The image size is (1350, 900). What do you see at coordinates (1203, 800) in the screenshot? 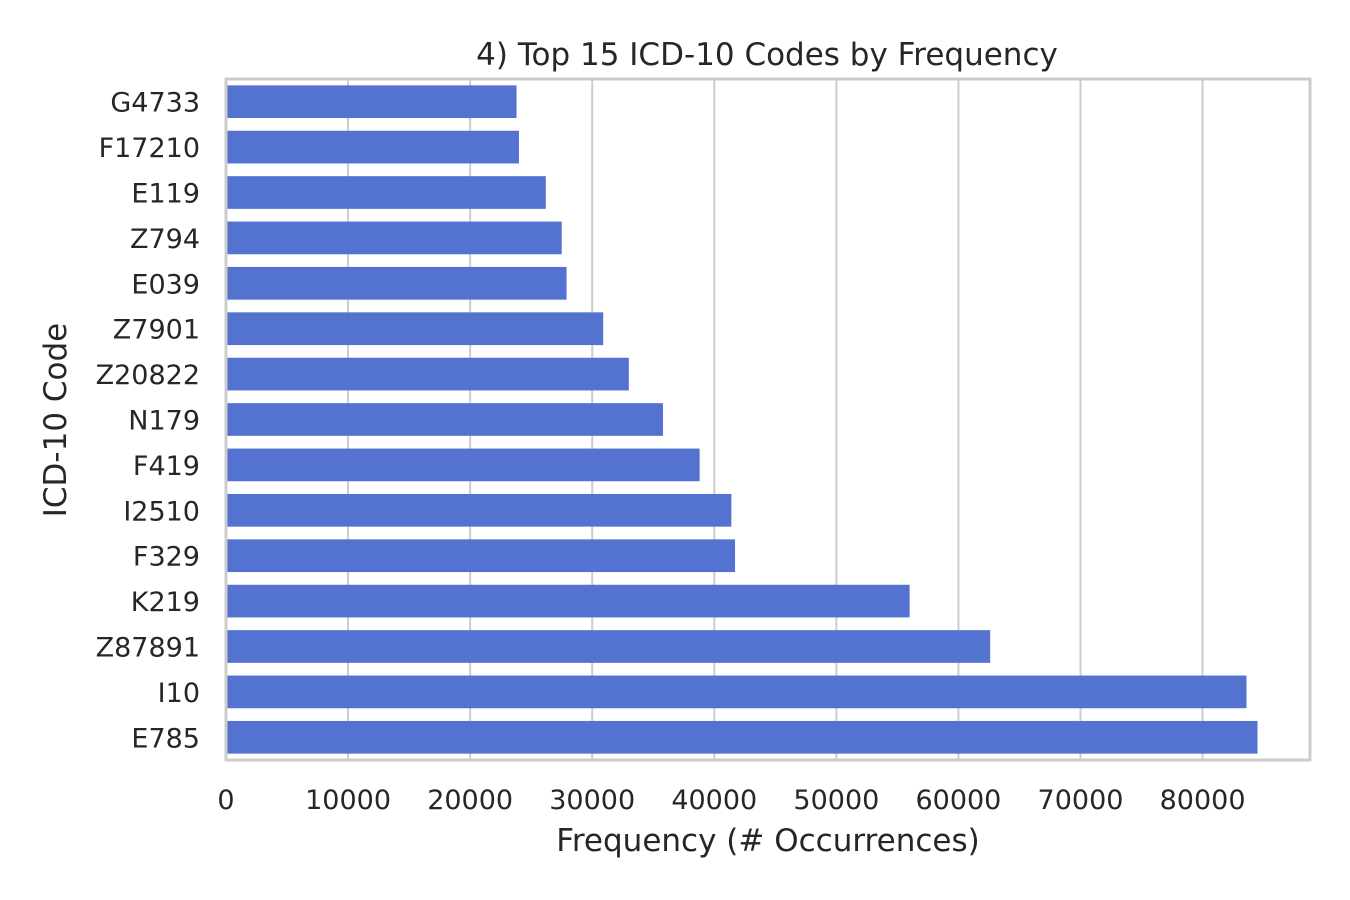
I see `x-tick-label: 80000` at bounding box center [1203, 800].